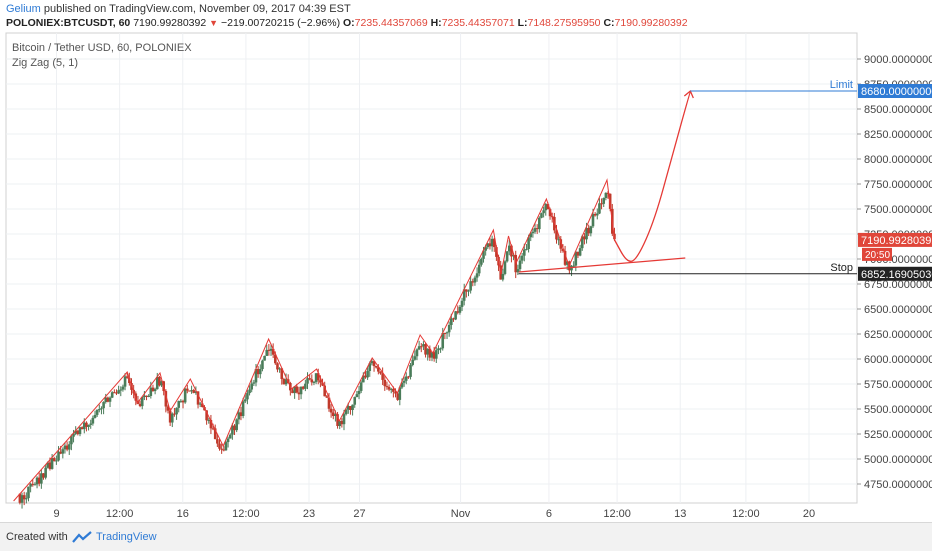  What do you see at coordinates (564, 23) in the screenshot?
I see `low-value: 7148.27595950` at bounding box center [564, 23].